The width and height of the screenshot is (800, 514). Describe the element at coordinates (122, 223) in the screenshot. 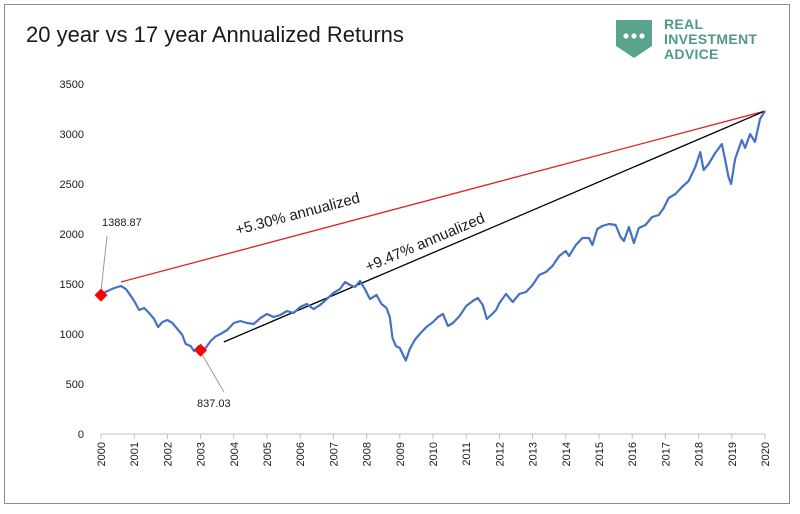

I see `marker-value-label: 1388.87` at that location.